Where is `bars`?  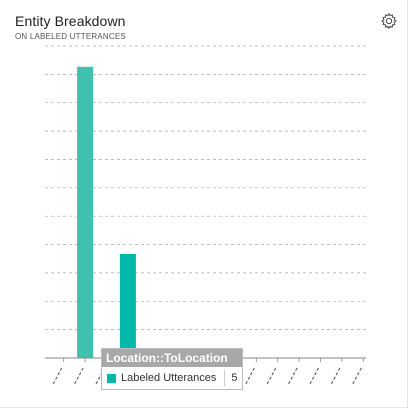
bars is located at coordinates (106, 212).